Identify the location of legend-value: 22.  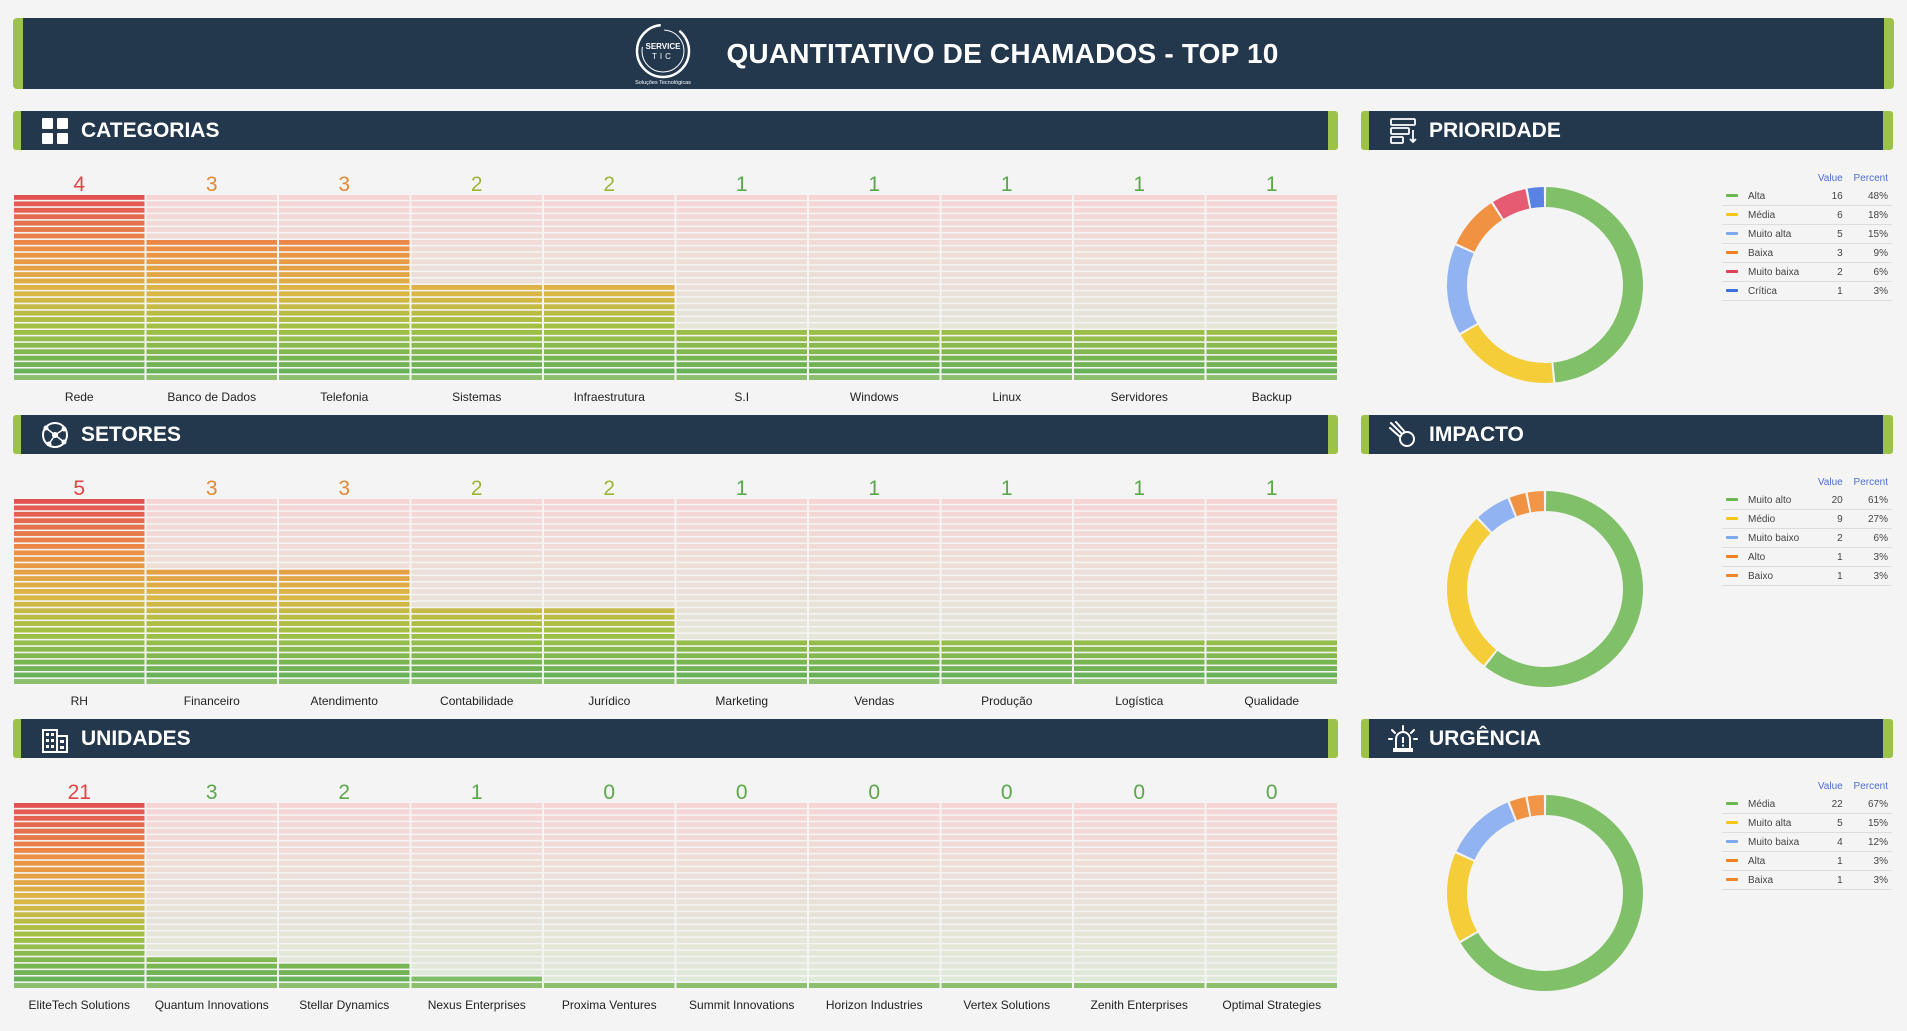
(1829, 804).